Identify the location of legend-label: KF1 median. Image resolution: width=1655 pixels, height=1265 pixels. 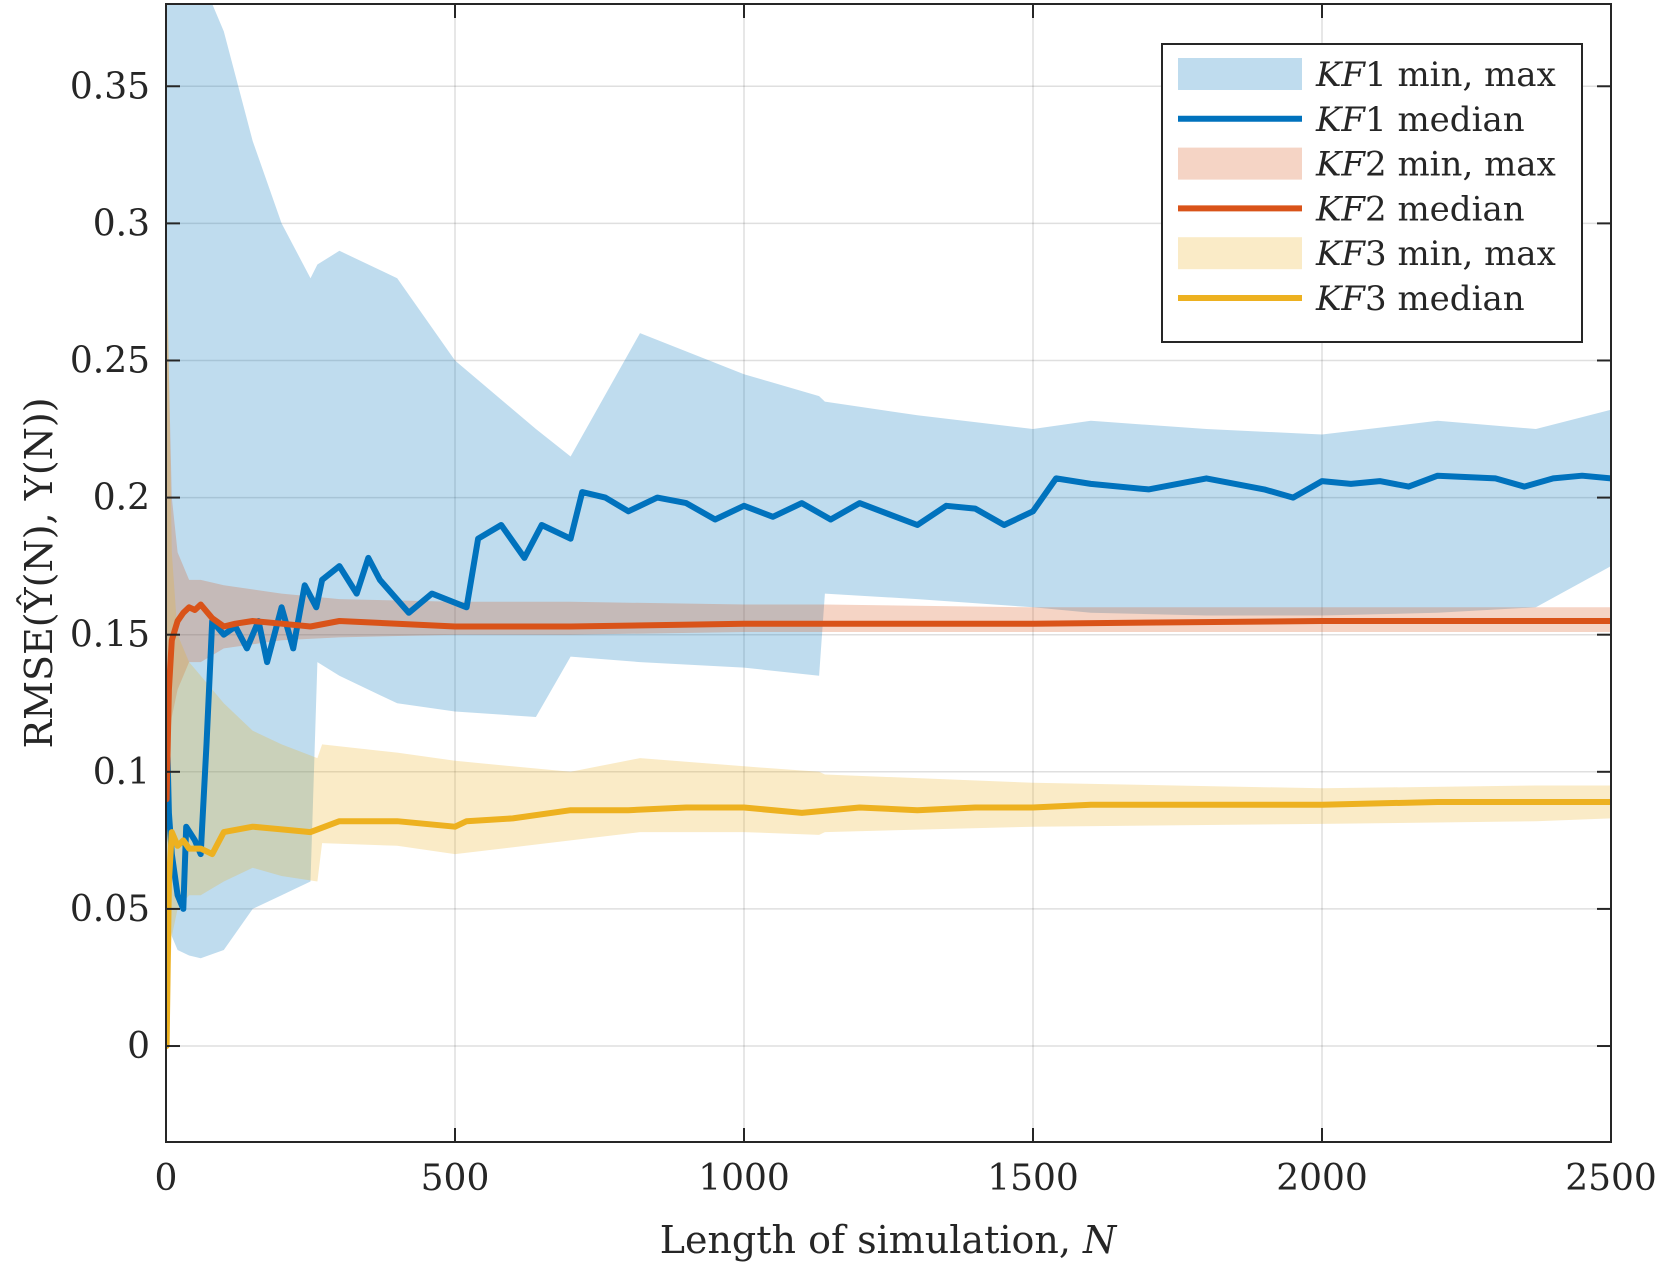
(1420, 120).